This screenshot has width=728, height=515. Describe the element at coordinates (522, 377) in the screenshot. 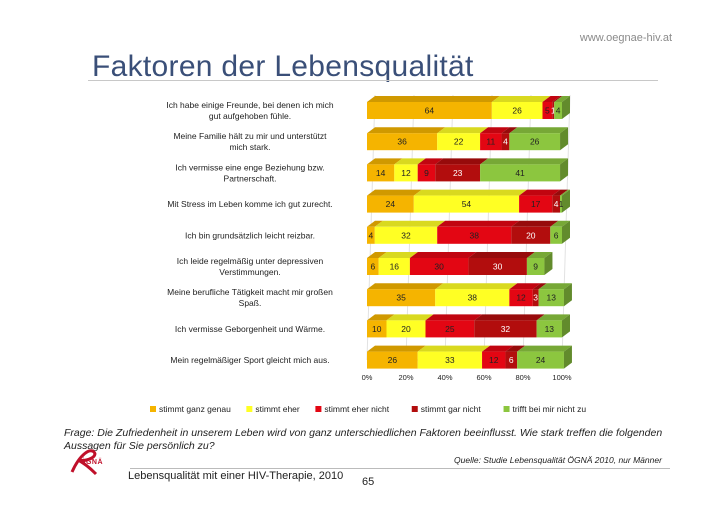

I see `x-tick-label: 80%` at that location.